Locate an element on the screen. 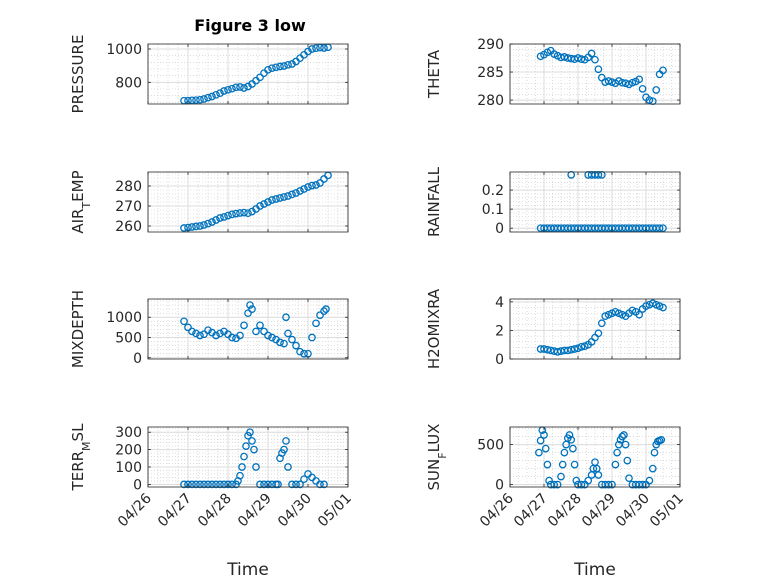 The width and height of the screenshot is (778, 587). y-axis-label-1: THETA is located at coordinates (434, 74).